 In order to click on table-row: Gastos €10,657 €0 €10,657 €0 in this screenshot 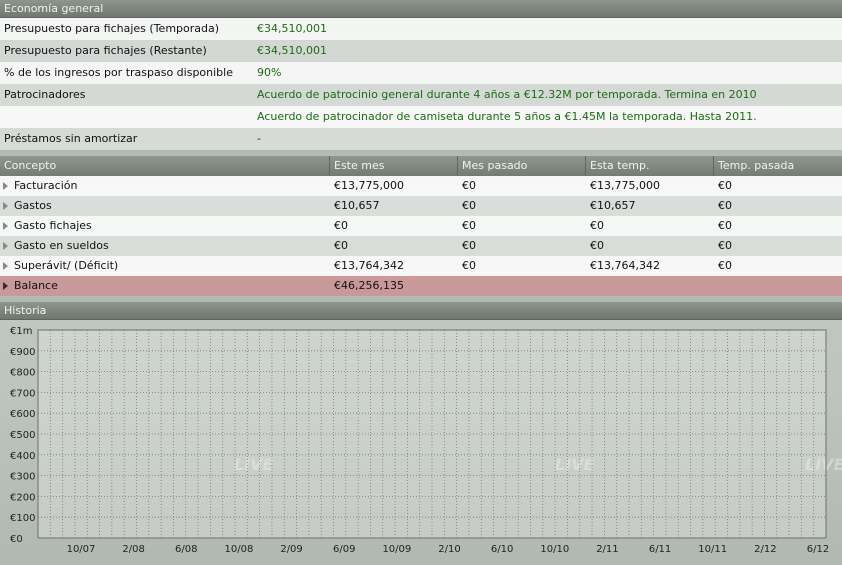, I will do `click(421, 206)`.